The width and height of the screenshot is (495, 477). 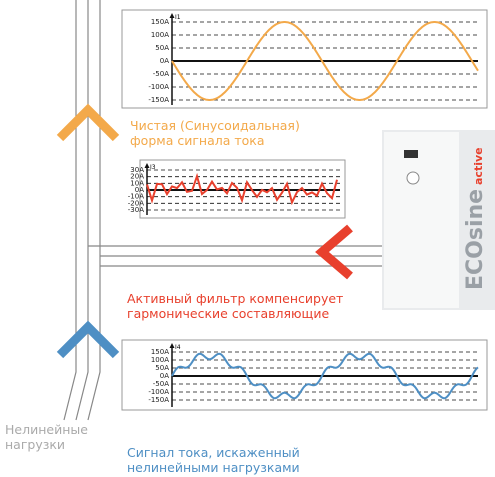 What do you see at coordinates (137, 170) in the screenshot?
I see `y-tick-label: 30A` at bounding box center [137, 170].